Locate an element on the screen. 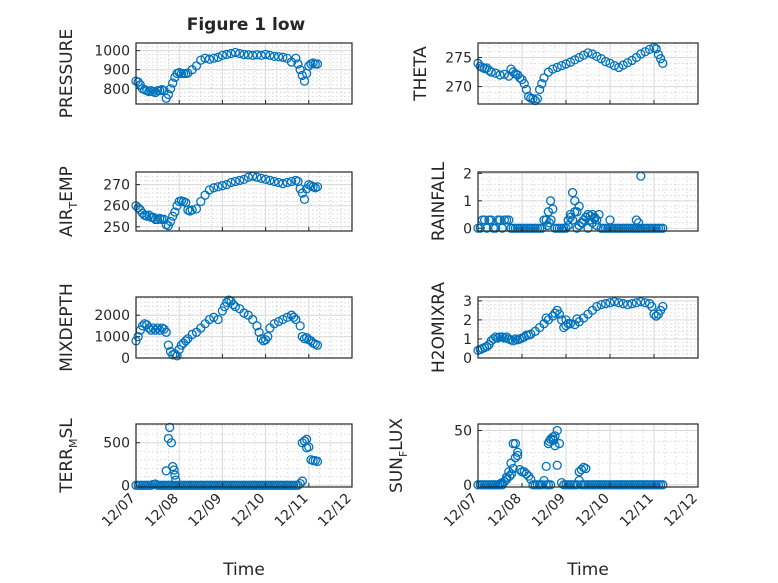 This screenshot has height=583, width=778. y-tick-label: 2 is located at coordinates (467, 174).